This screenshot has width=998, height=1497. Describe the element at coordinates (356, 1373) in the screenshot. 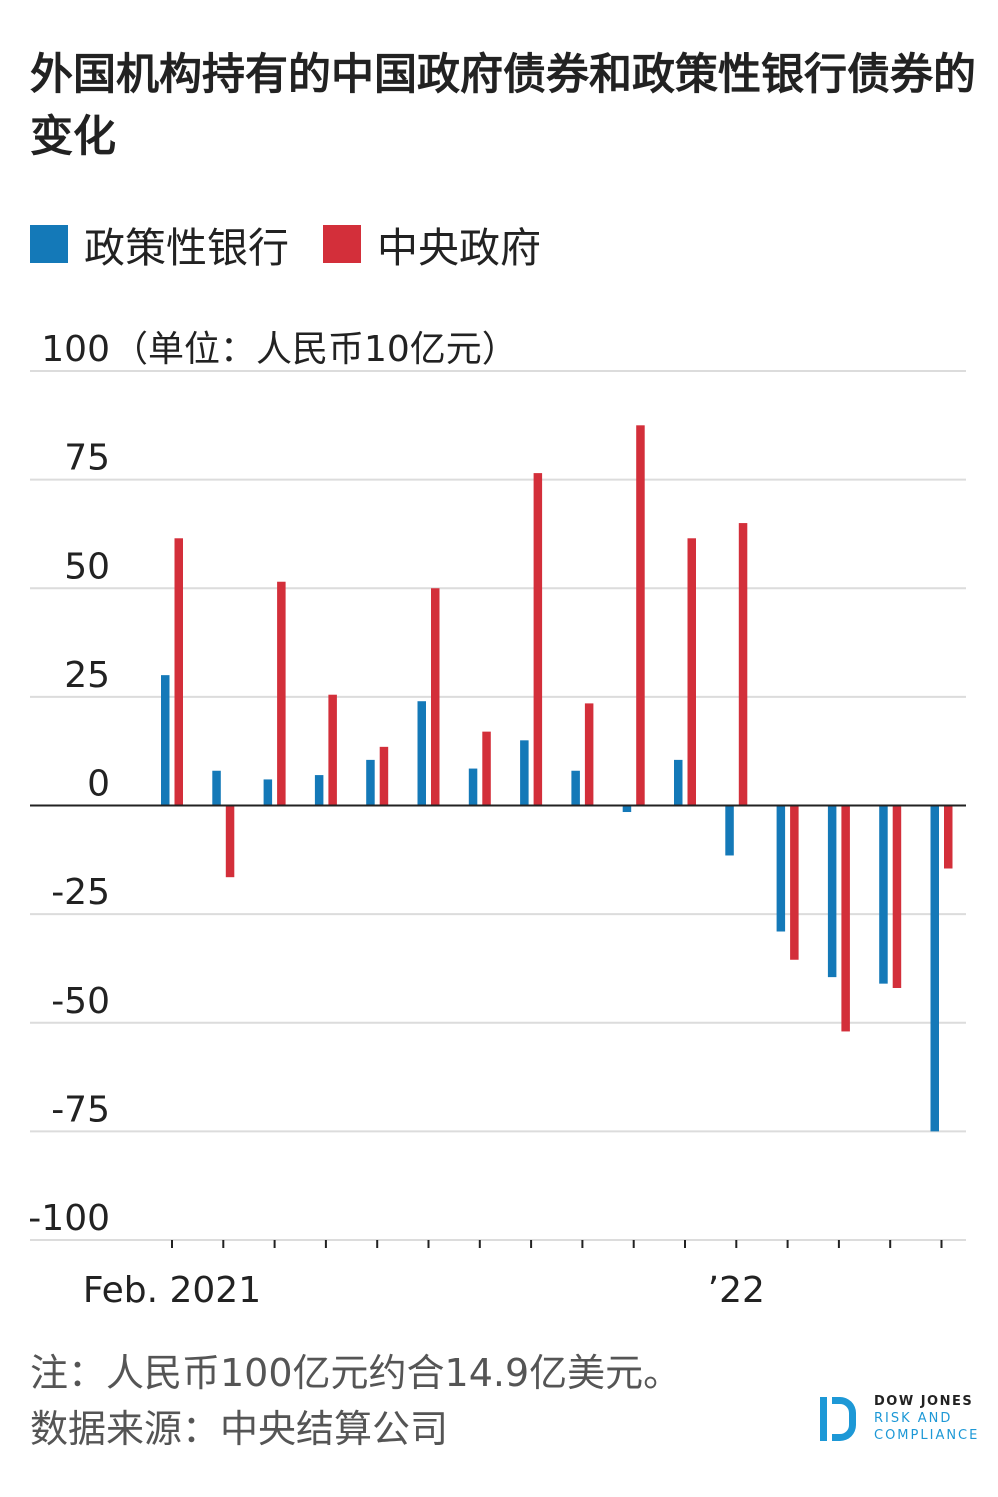

I see `footnote-note: 注：人民币100亿元约合14.9亿美元。` at that location.